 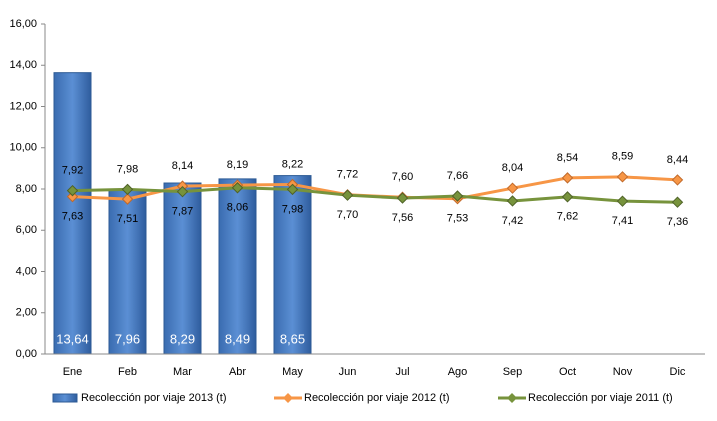 I want to click on x-tick-label: Feb, so click(x=127, y=372).